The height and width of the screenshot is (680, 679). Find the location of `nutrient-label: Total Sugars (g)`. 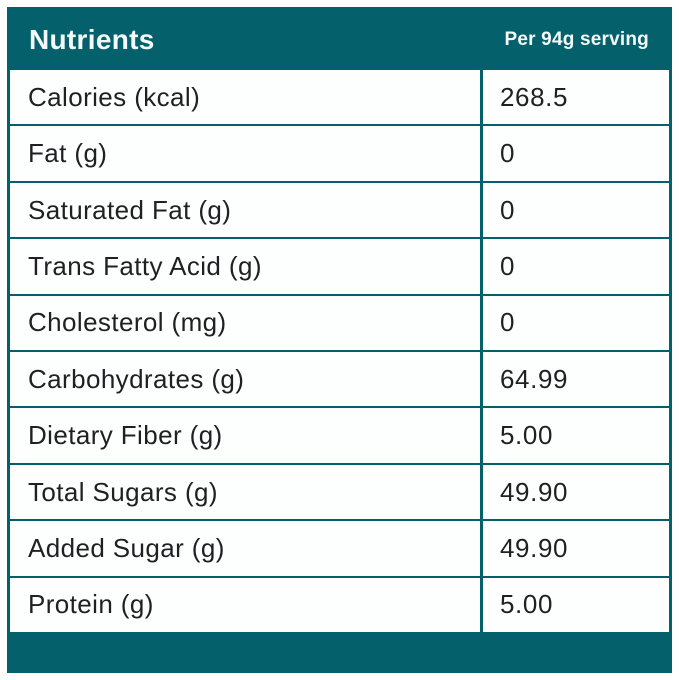

nutrient-label: Total Sugars (g) is located at coordinates (246, 492).